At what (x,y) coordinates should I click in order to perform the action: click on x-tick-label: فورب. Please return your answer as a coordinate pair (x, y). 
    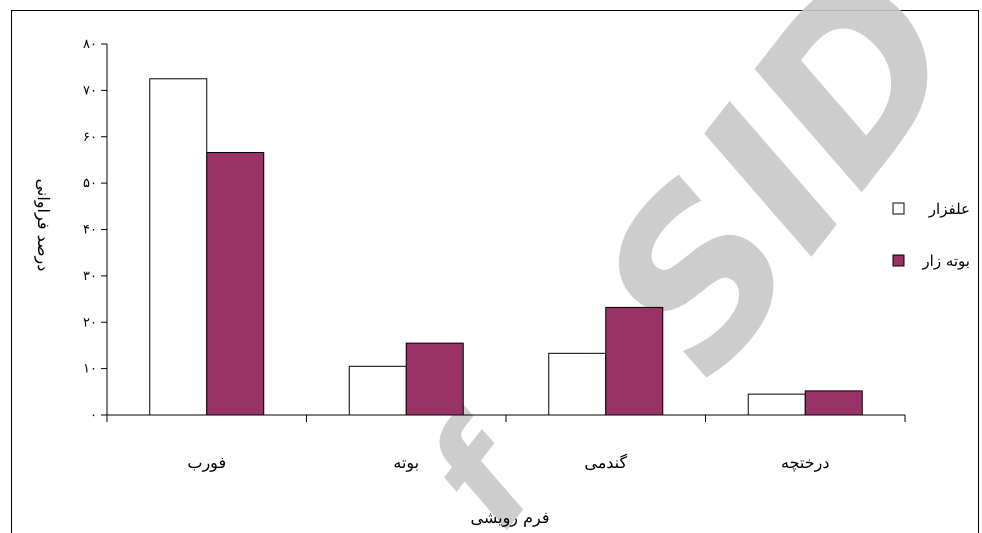
    Looking at the image, I should click on (206, 462).